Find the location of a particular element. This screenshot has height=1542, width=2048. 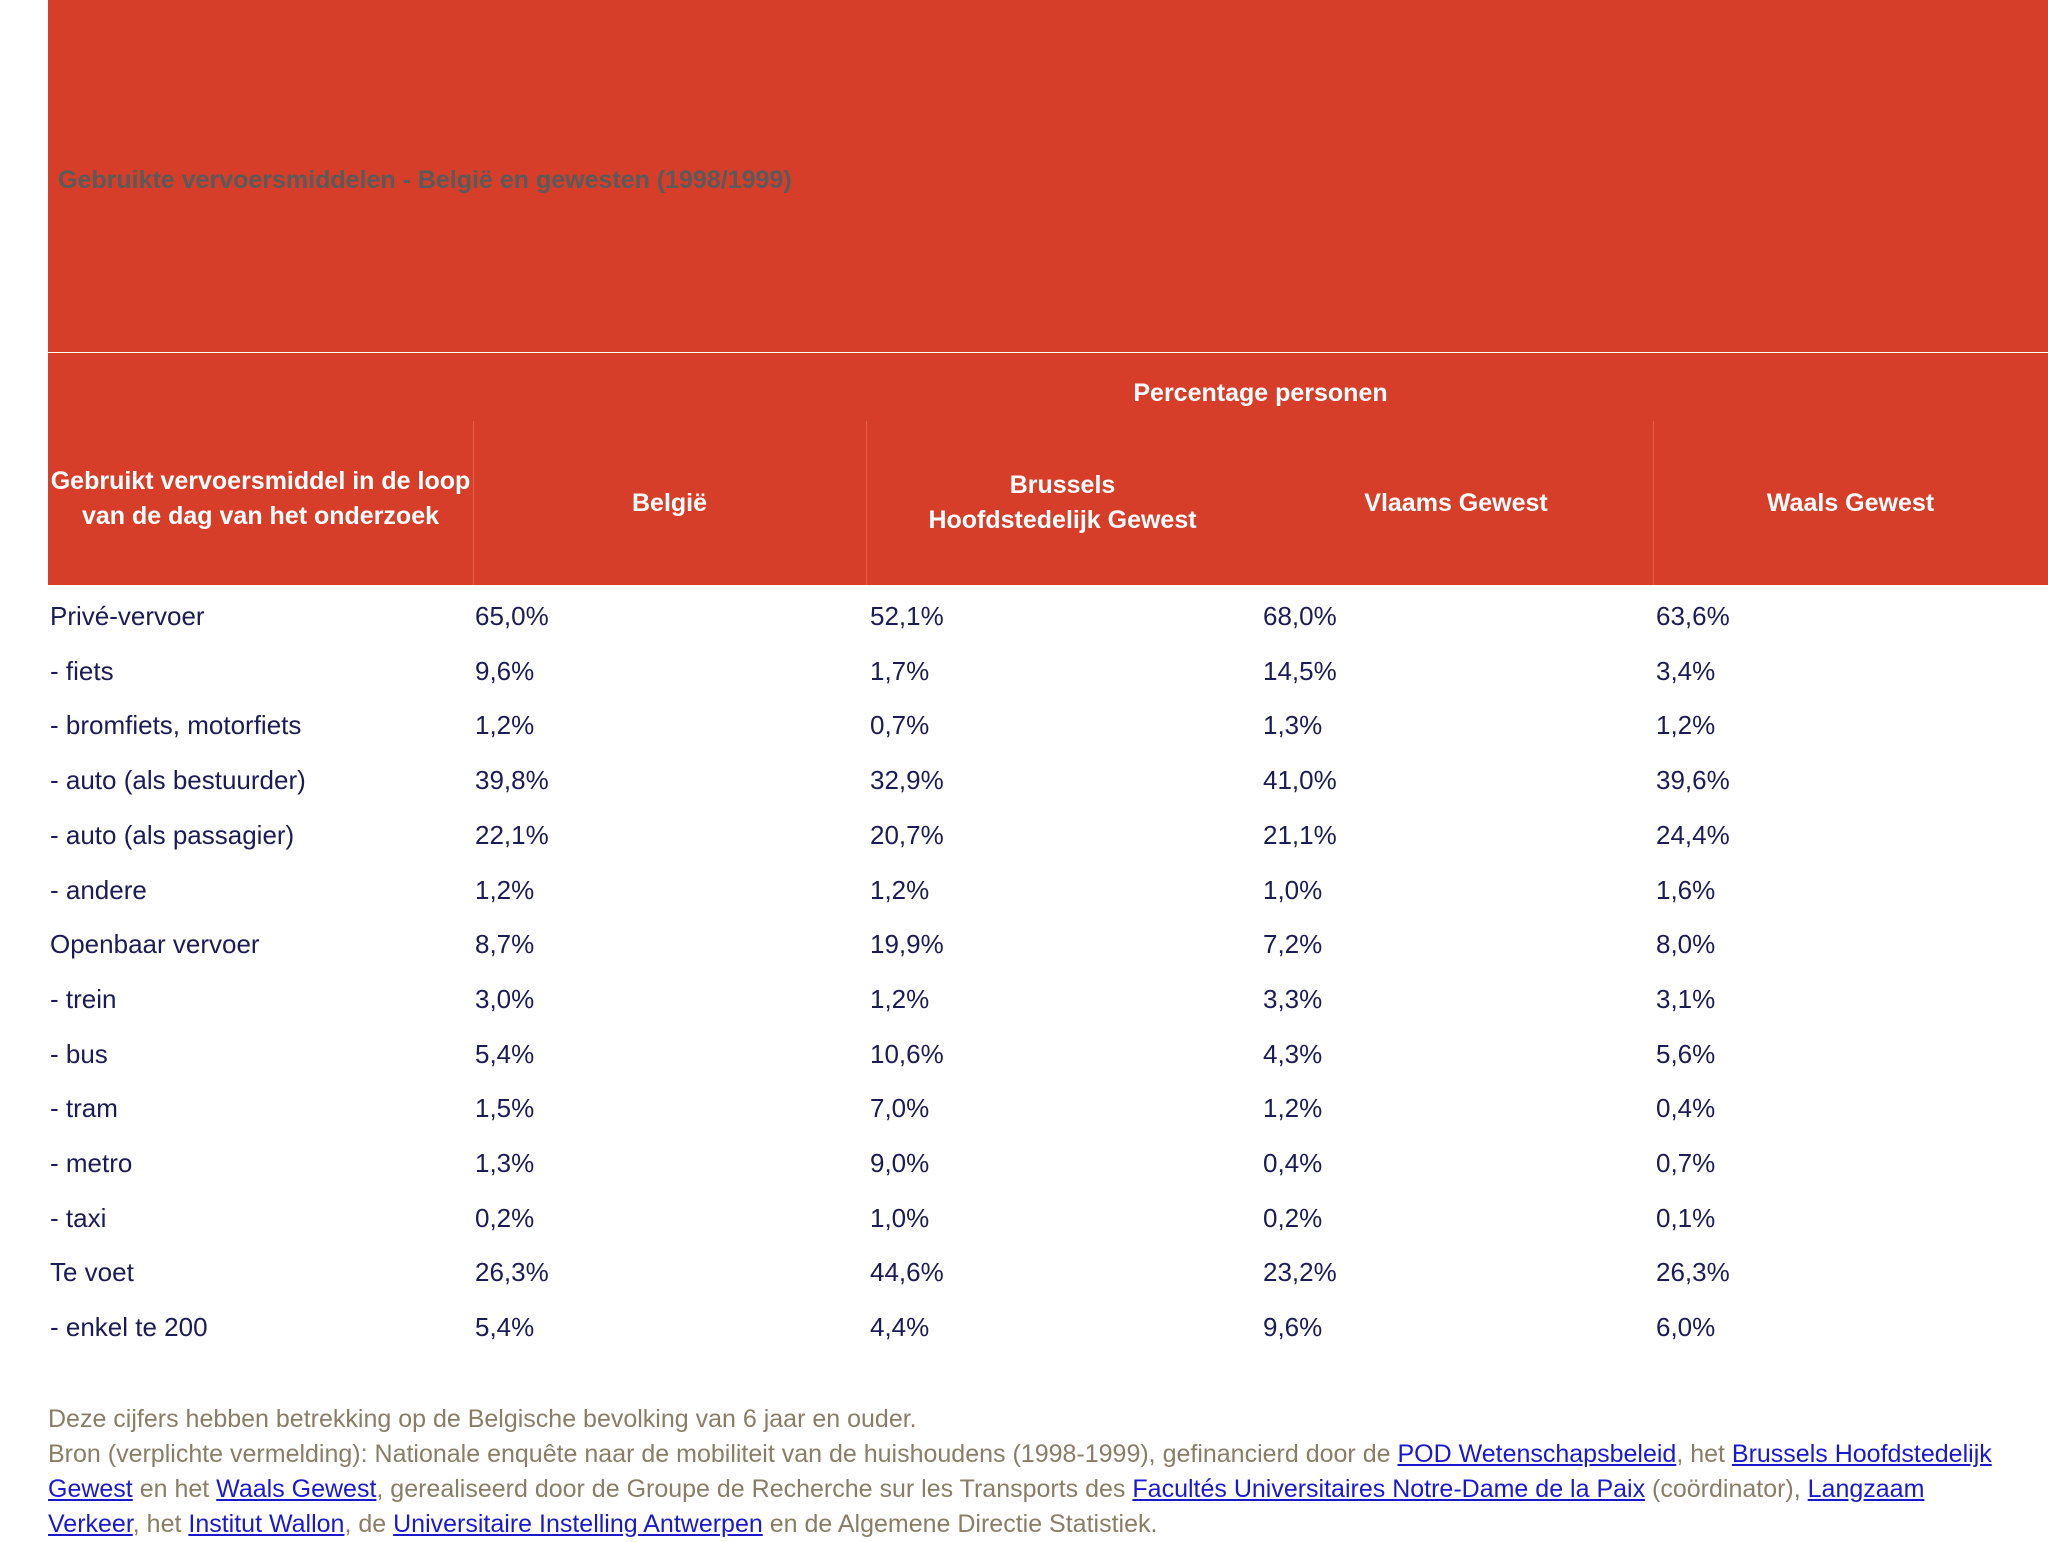

row-label: - enkel te 200 is located at coordinates (129, 1327).